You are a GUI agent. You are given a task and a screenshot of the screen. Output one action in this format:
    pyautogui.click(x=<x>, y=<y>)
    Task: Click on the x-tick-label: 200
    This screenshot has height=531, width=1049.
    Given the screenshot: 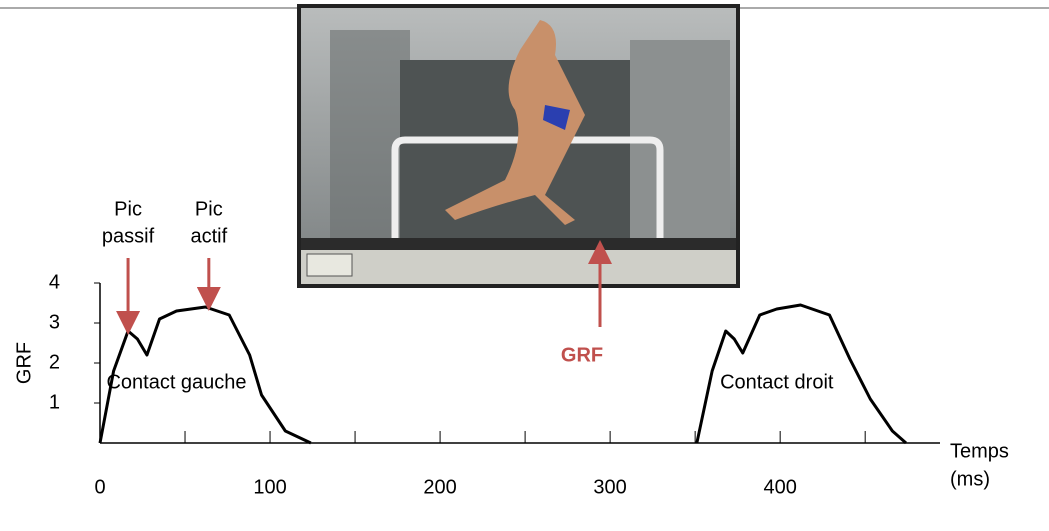 What is the action you would take?
    pyautogui.click(x=439, y=487)
    